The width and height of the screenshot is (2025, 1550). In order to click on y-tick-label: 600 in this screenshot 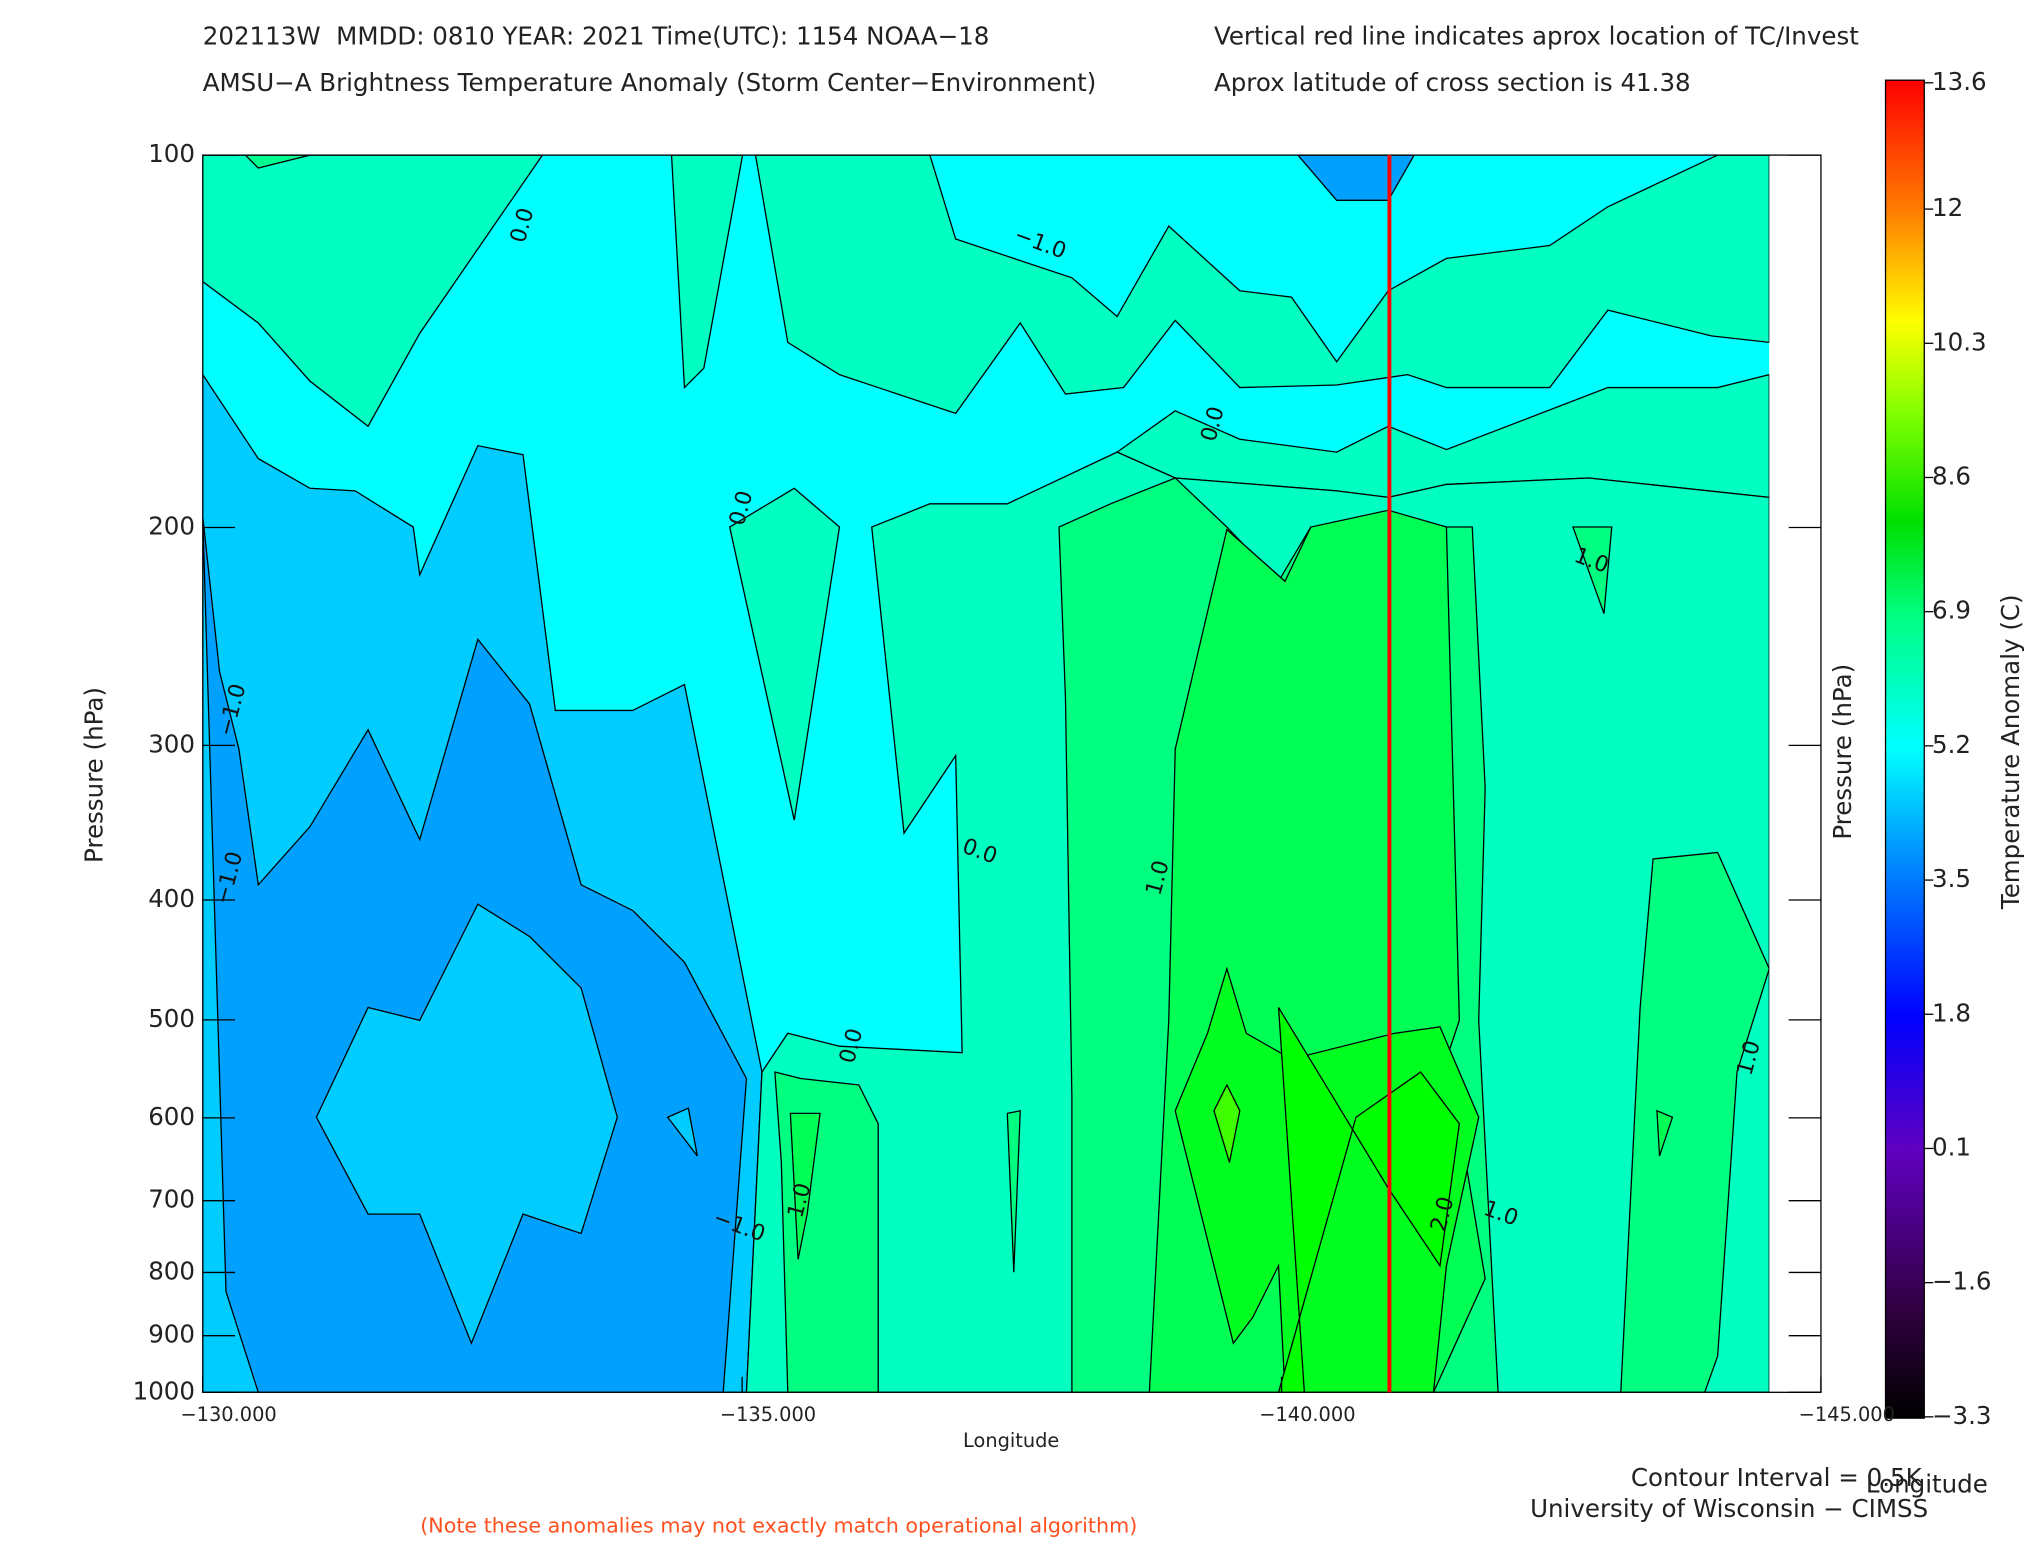, I will do `click(171, 1116)`.